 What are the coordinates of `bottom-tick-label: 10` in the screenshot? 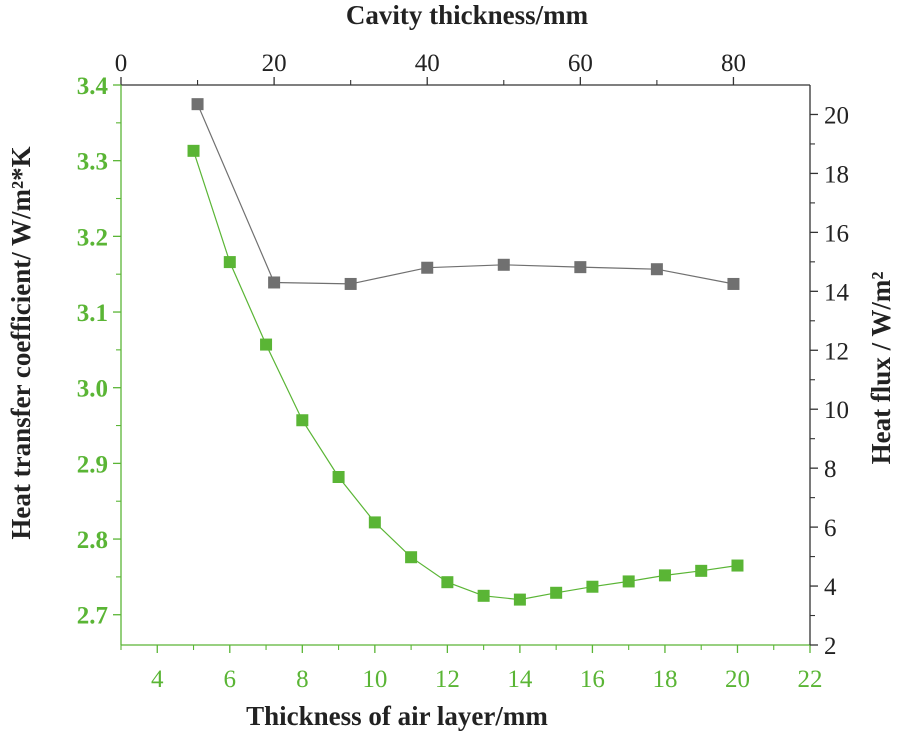 It's located at (374, 679).